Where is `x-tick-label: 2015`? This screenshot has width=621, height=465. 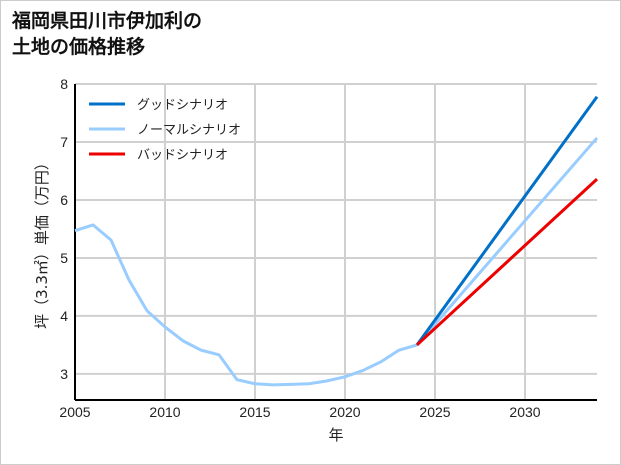 x-tick-label: 2015 is located at coordinates (254, 412).